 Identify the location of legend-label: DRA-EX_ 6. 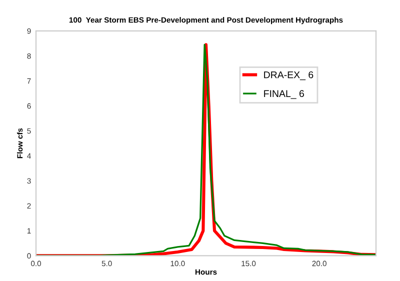
(289, 75).